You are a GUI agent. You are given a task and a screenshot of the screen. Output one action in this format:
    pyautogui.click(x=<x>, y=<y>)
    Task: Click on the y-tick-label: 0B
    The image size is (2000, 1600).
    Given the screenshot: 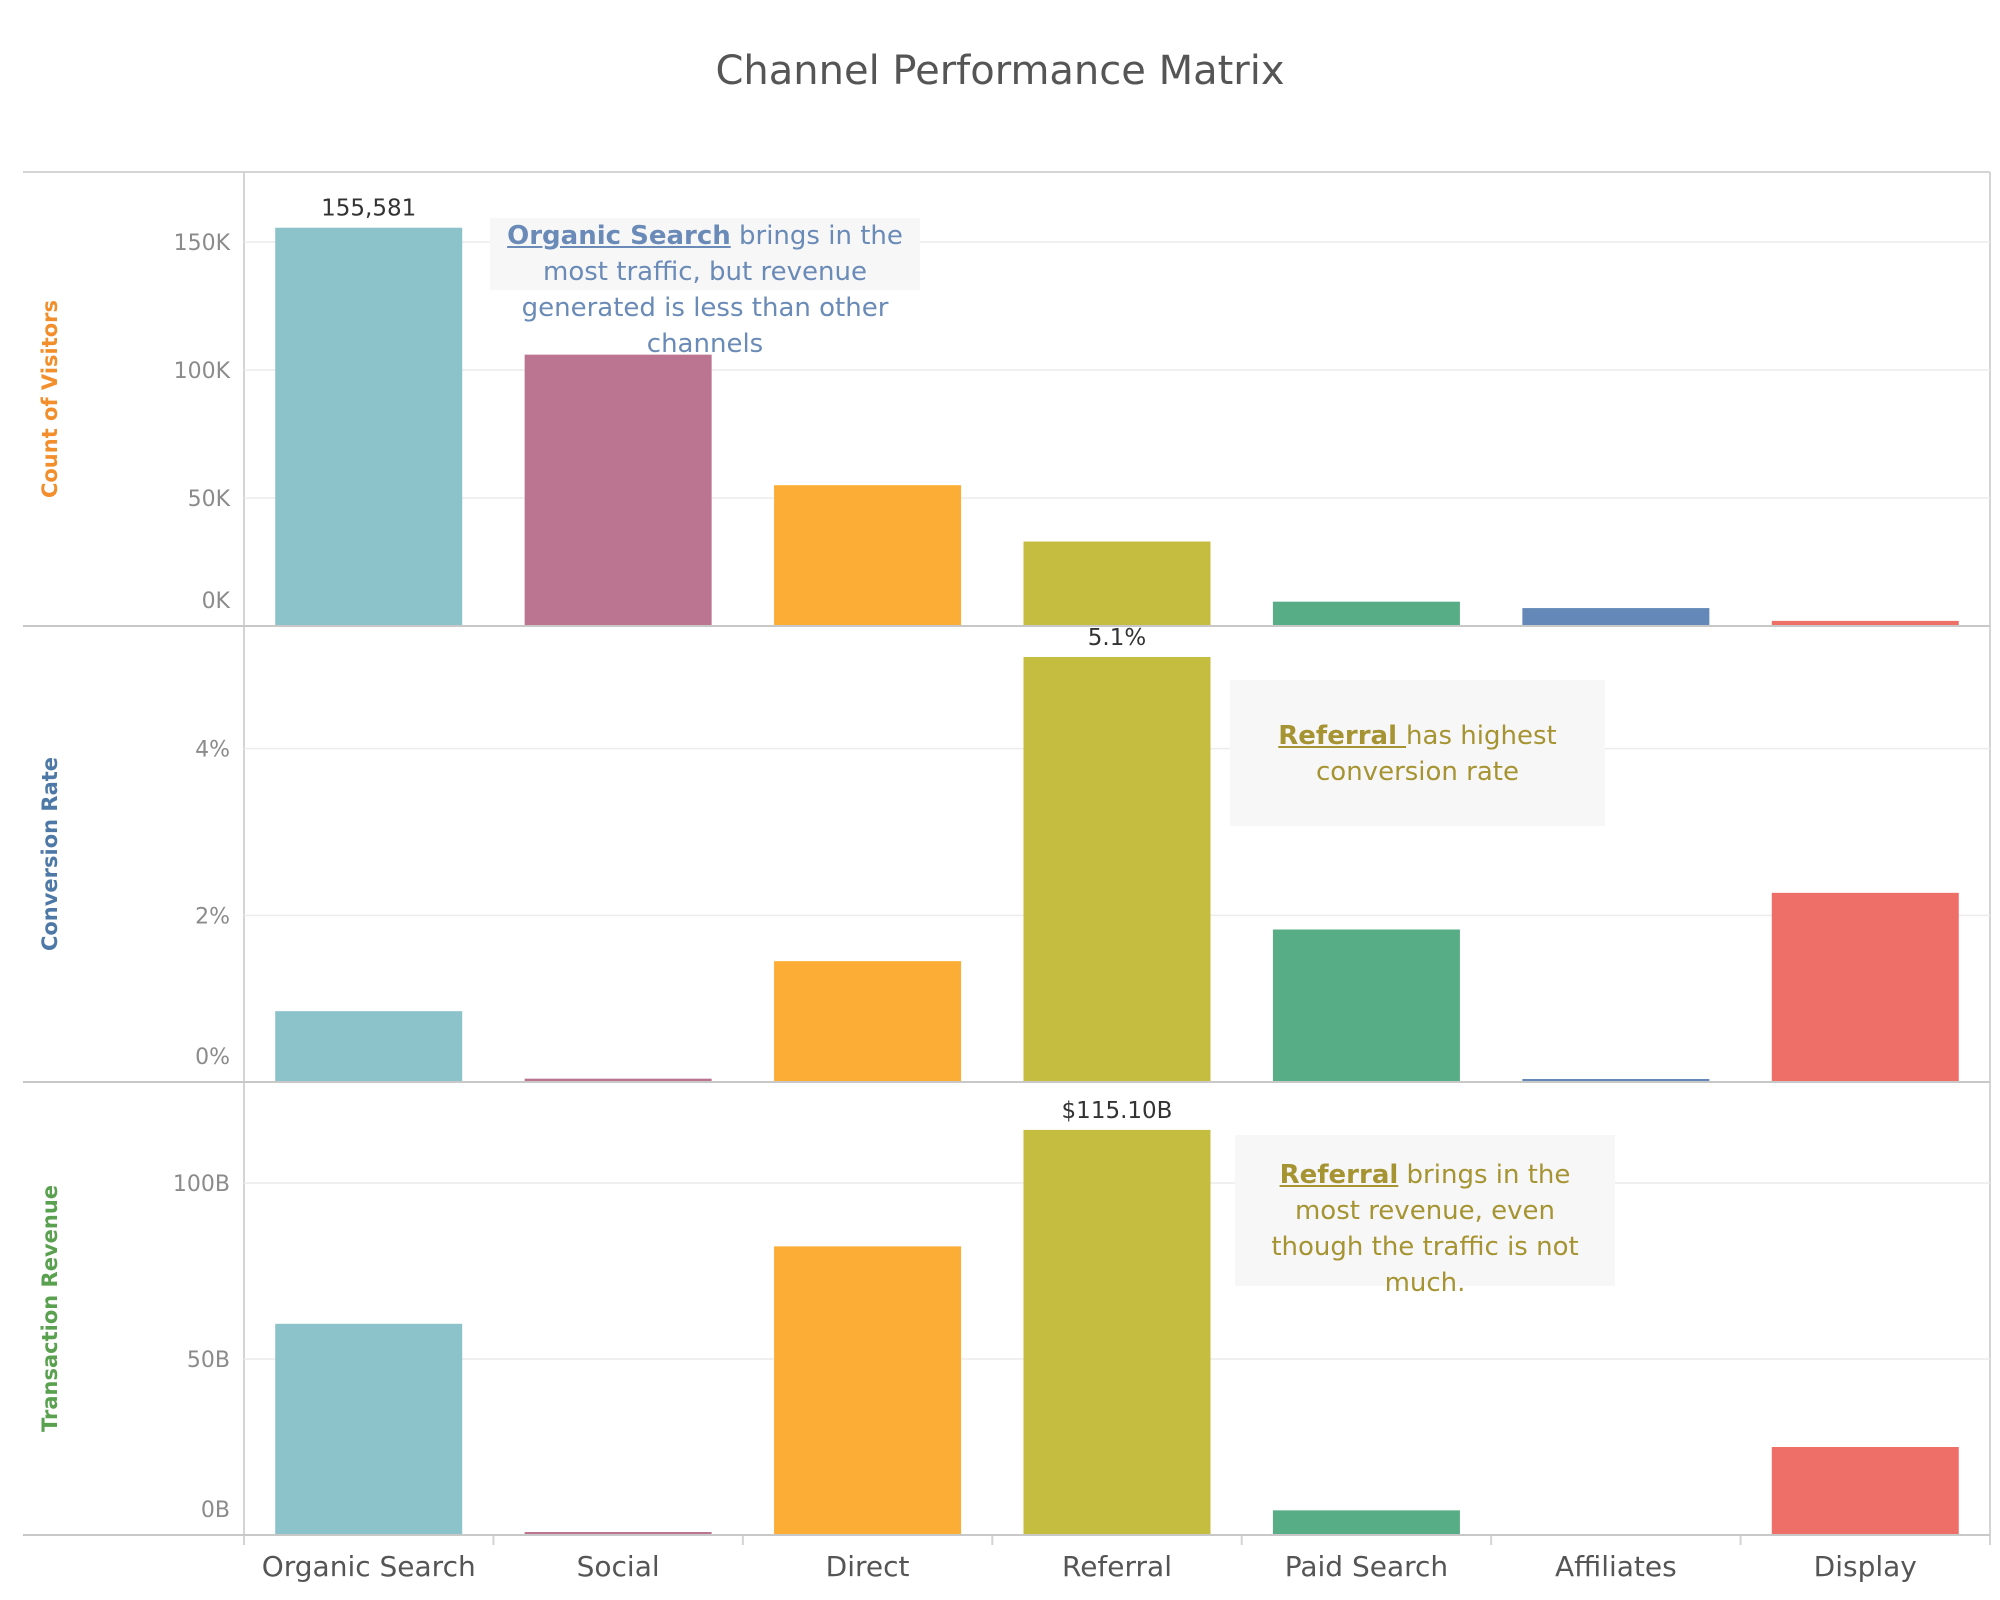 What is the action you would take?
    pyautogui.click(x=215, y=1510)
    